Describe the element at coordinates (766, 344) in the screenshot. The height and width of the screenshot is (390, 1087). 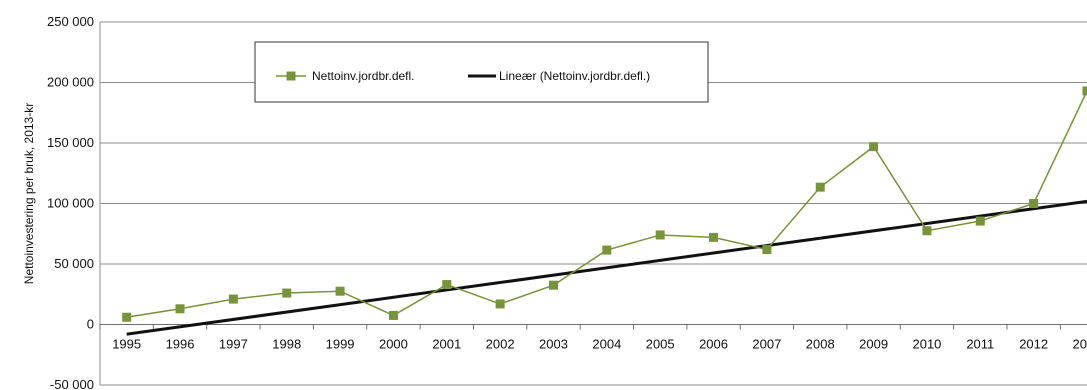
I see `x-tick-label: 2007` at that location.